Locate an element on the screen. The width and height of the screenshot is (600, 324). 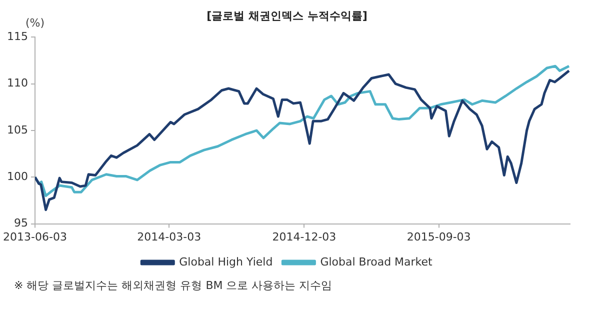
chart-title: [글로벌 채권인덱스 누적수익률] is located at coordinates (287, 15).